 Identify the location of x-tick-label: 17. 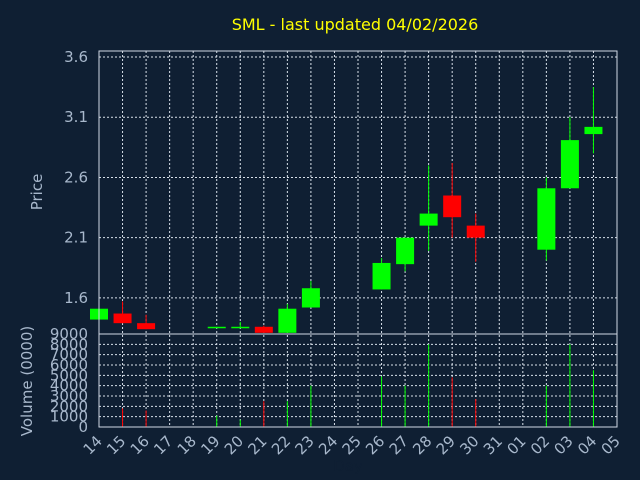
(163, 445).